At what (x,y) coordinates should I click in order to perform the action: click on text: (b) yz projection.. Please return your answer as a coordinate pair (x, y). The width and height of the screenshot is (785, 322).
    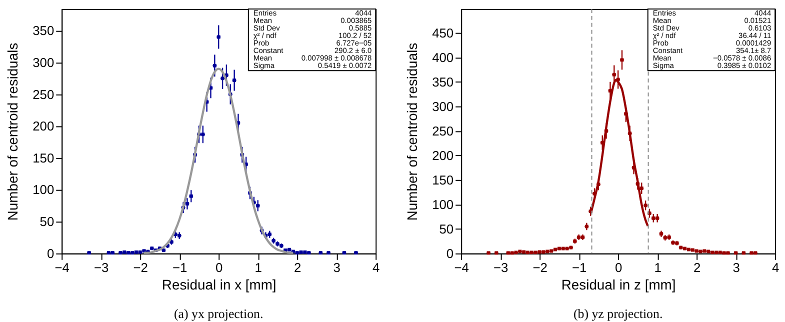
    Looking at the image, I should click on (618, 314).